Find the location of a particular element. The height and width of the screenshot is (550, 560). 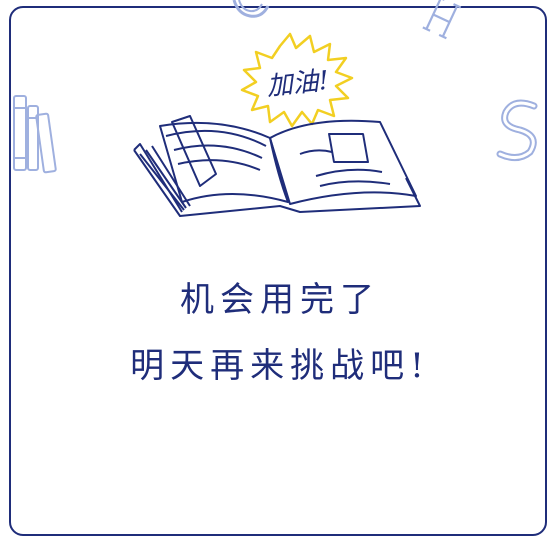

letter-s-icon is located at coordinates (517, 130).